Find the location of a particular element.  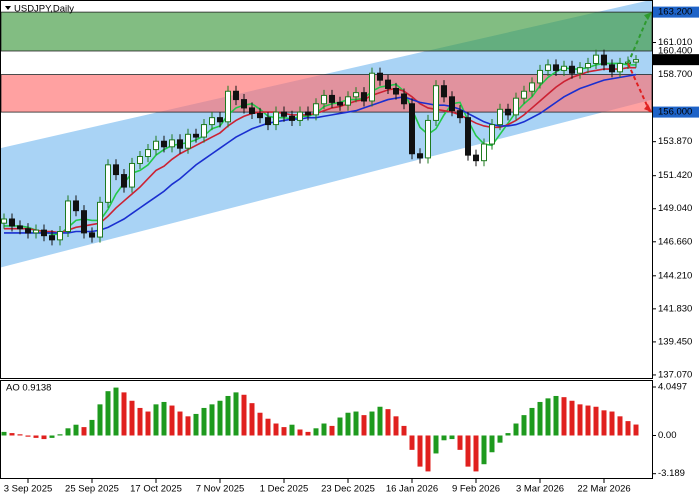

y-tick-label: 141.830 is located at coordinates (675, 308).